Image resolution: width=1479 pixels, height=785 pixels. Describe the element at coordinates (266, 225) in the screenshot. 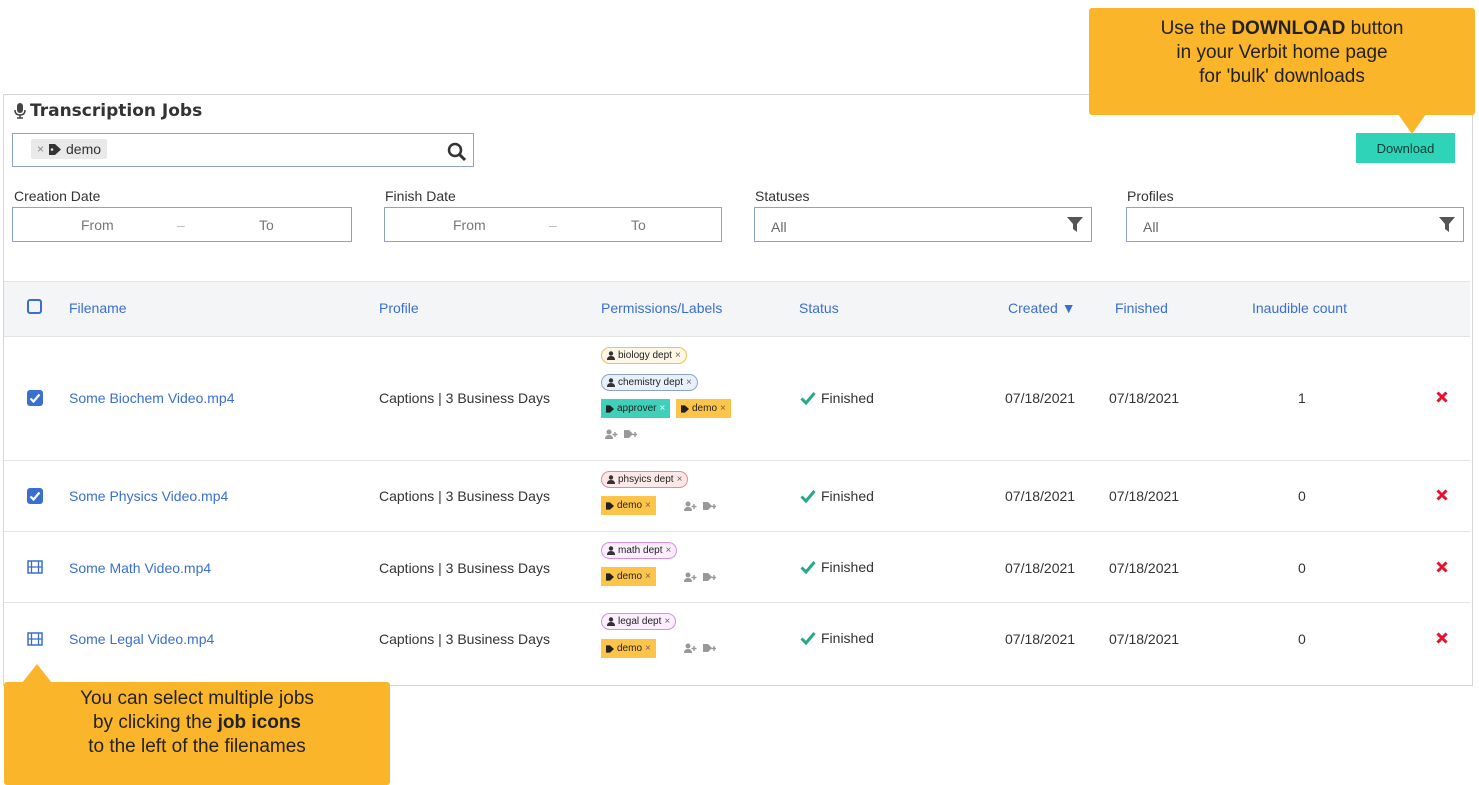

I see `creation-to: To` at that location.